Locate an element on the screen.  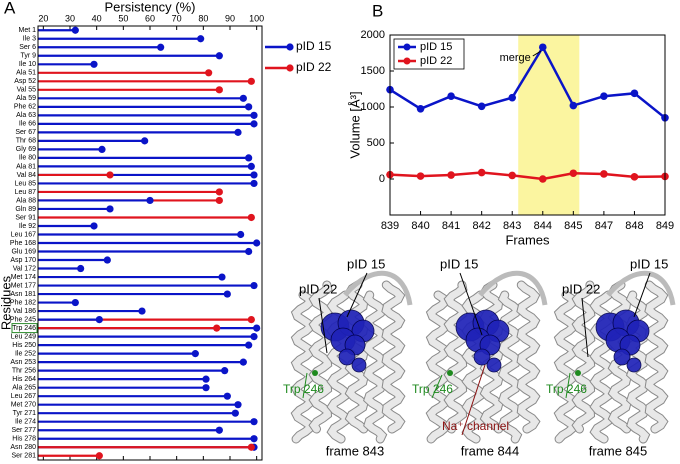
panel-label: A is located at coordinates (10, 8).